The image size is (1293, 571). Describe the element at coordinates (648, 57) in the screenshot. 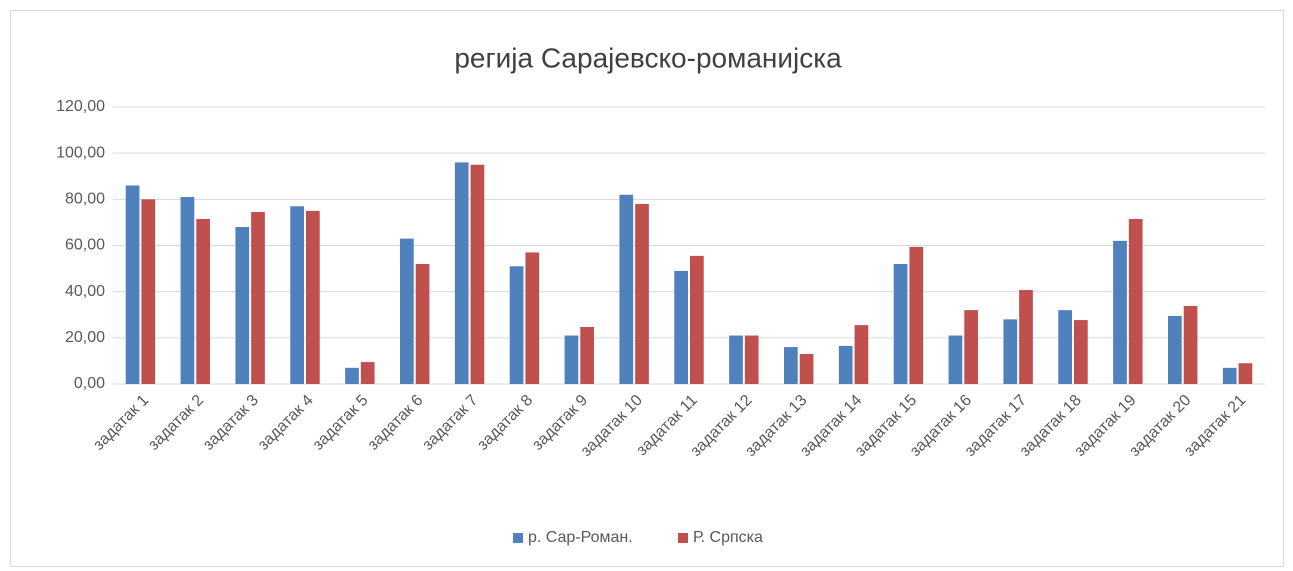

I see `chart-title: регија Сарајевско-романијска` at that location.